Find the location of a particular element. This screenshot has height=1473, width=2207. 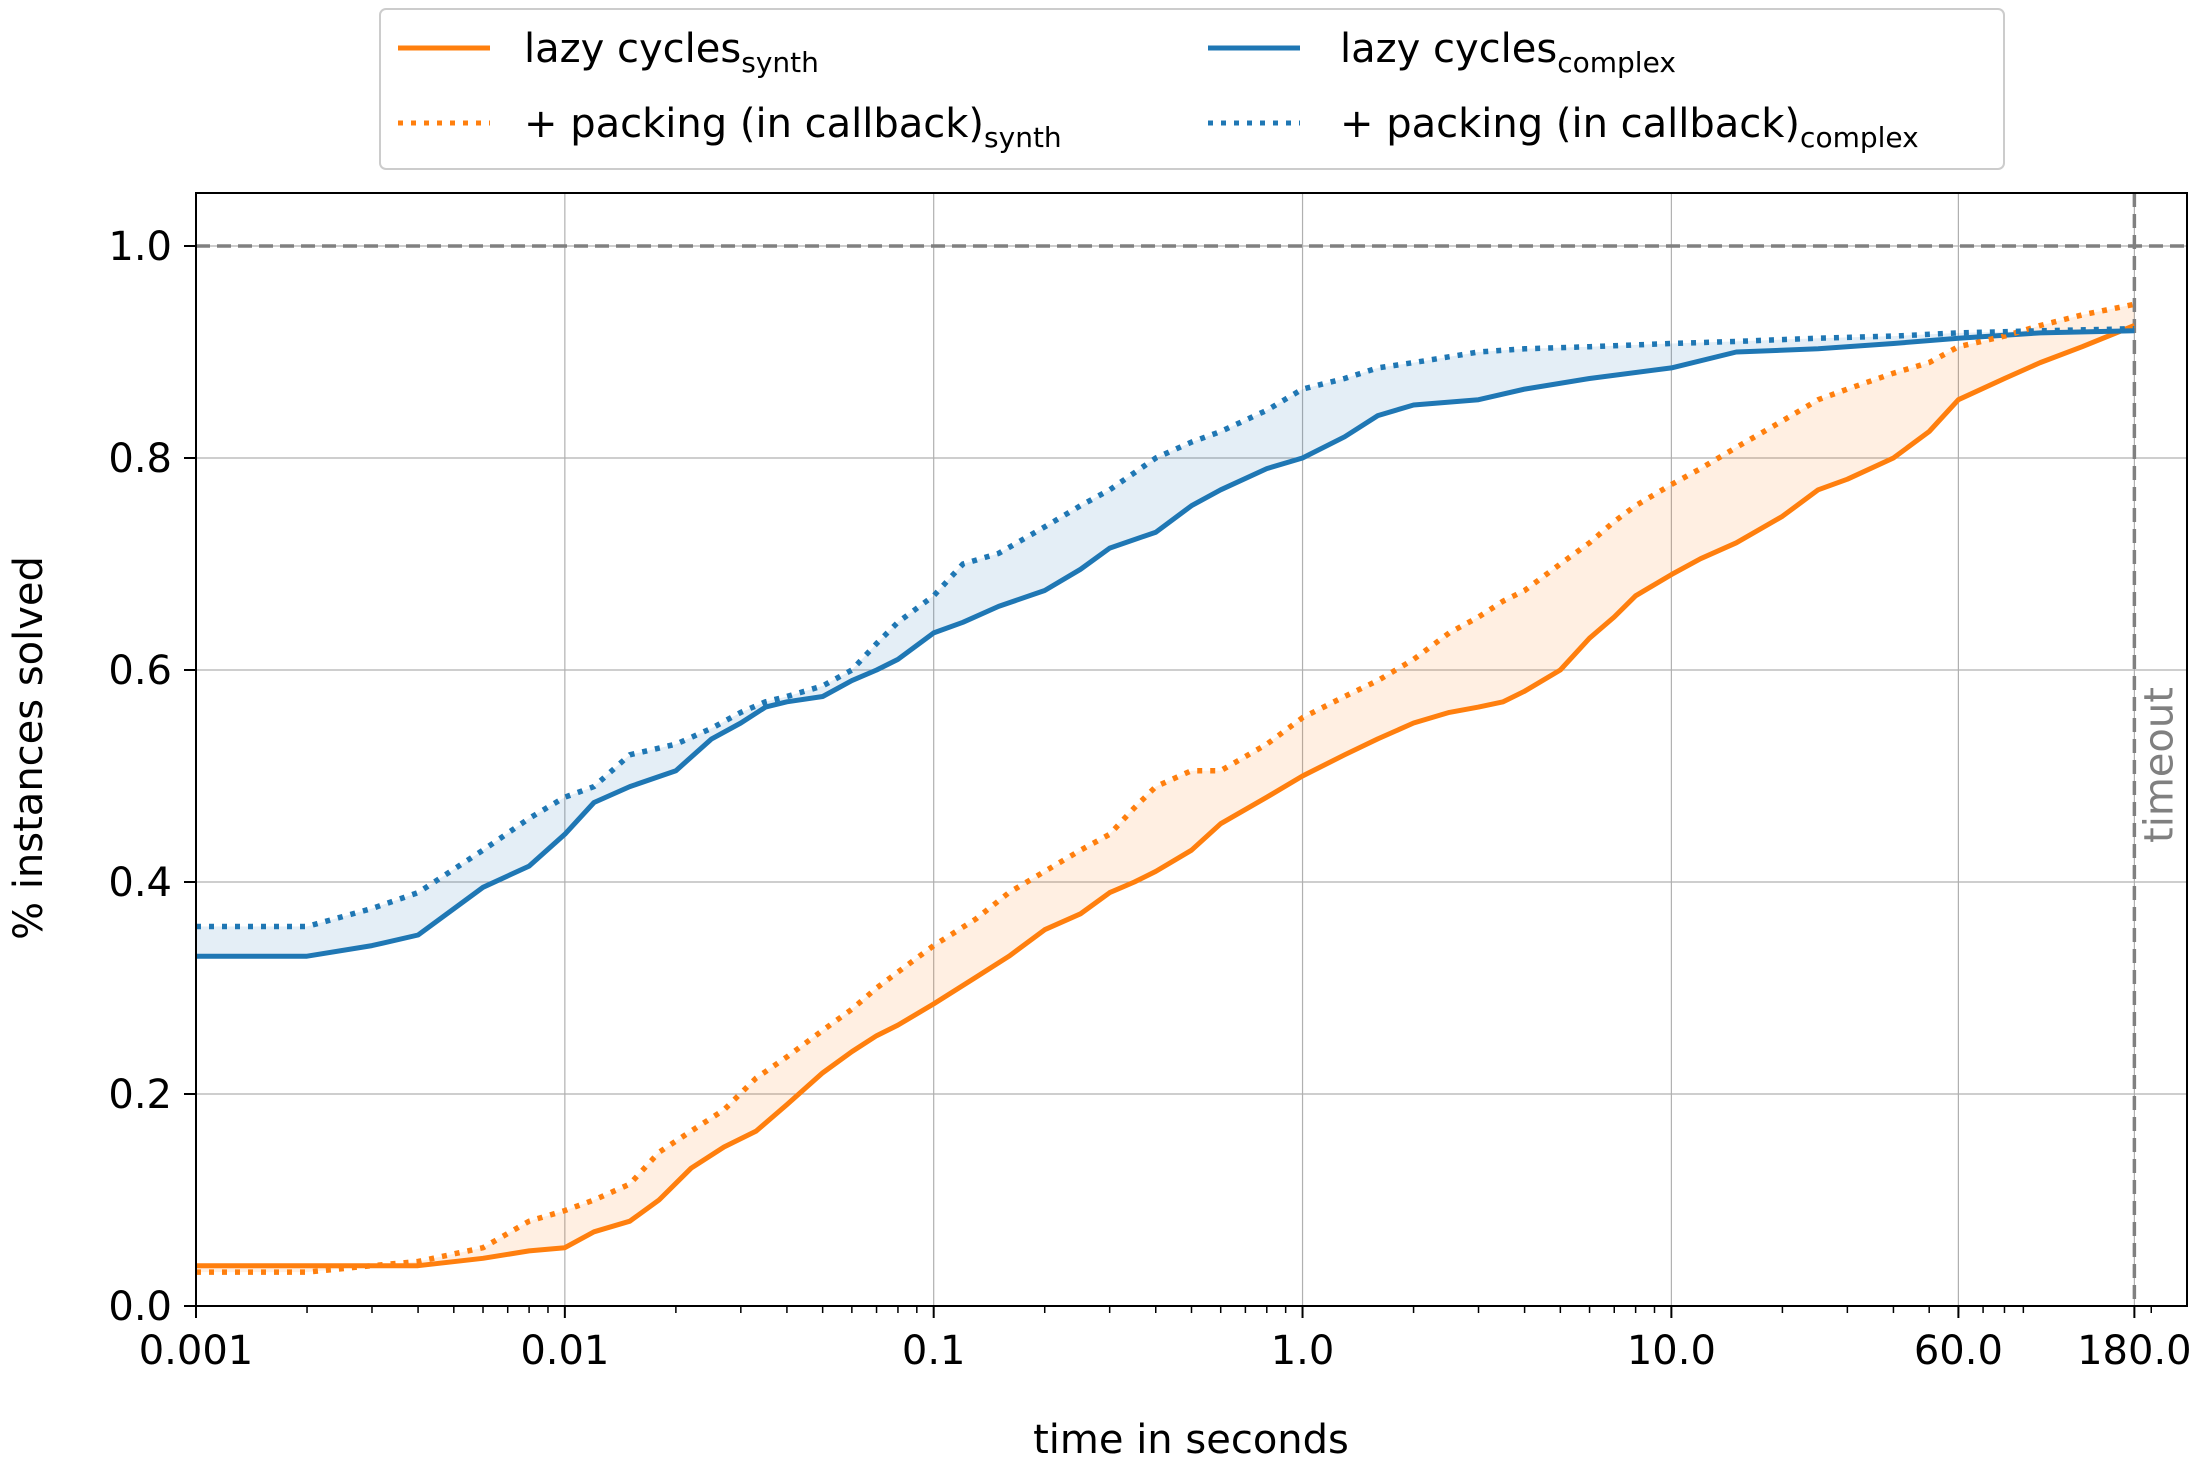

x-axis-label: time in seconds is located at coordinates (1191, 1440).